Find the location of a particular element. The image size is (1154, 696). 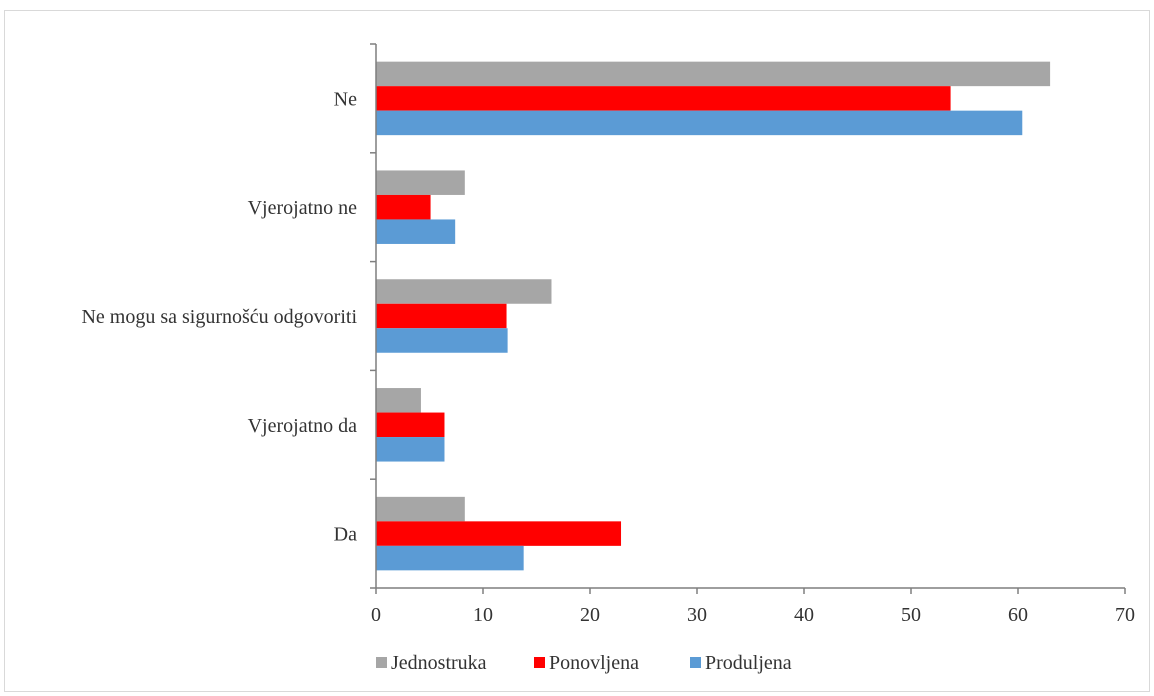

bar-jednostruka-vjerojatno-da is located at coordinates (398, 400).